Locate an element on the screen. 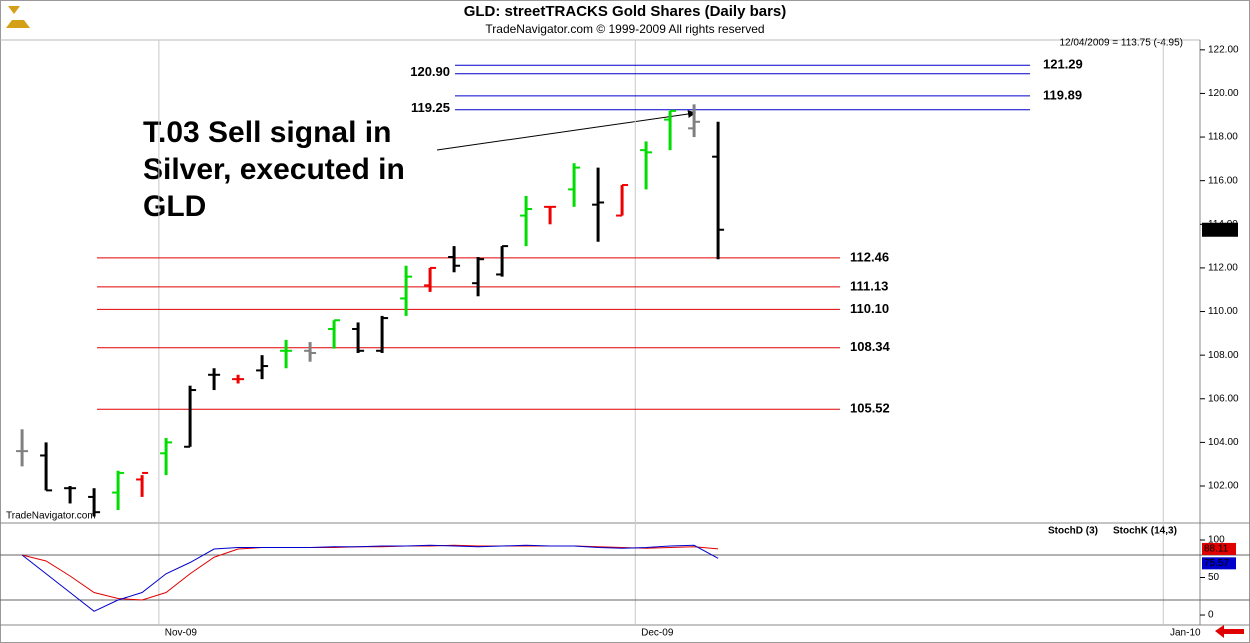 The image size is (1250, 643). resistance-label: 121.29 is located at coordinates (1063, 64).